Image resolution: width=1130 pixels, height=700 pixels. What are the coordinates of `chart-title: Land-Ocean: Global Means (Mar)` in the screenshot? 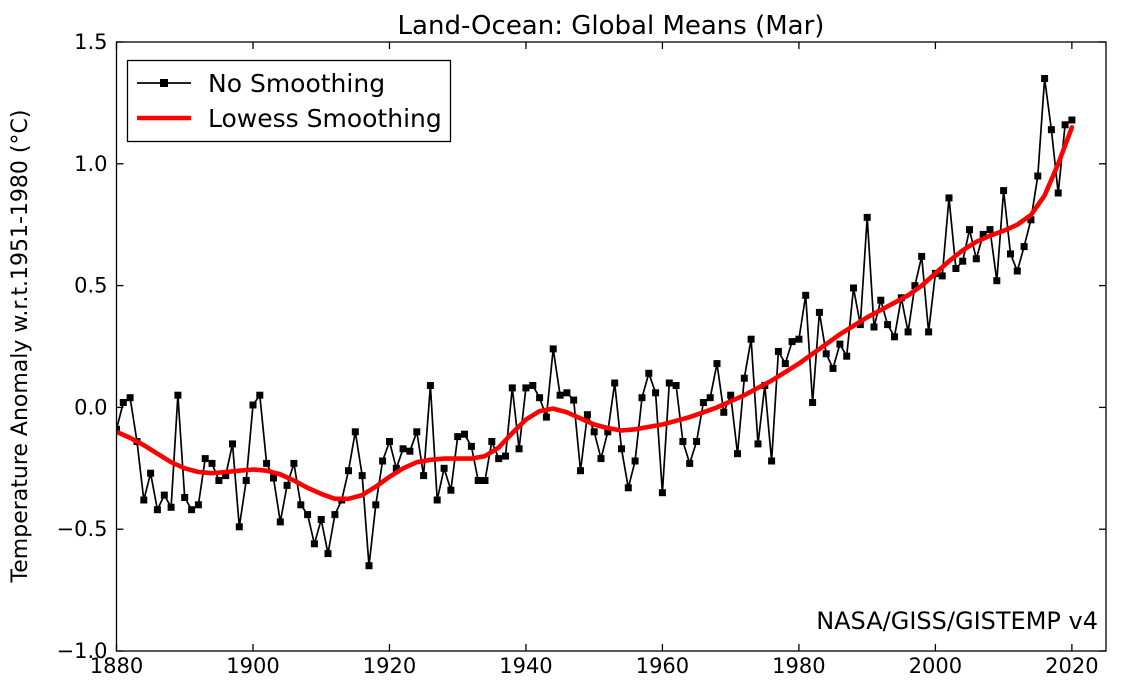 It's located at (611, 26).